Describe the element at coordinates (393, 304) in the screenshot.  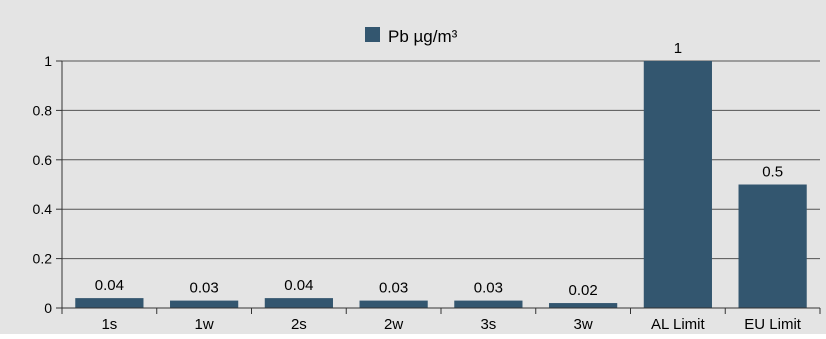
I see `bar-2w` at that location.